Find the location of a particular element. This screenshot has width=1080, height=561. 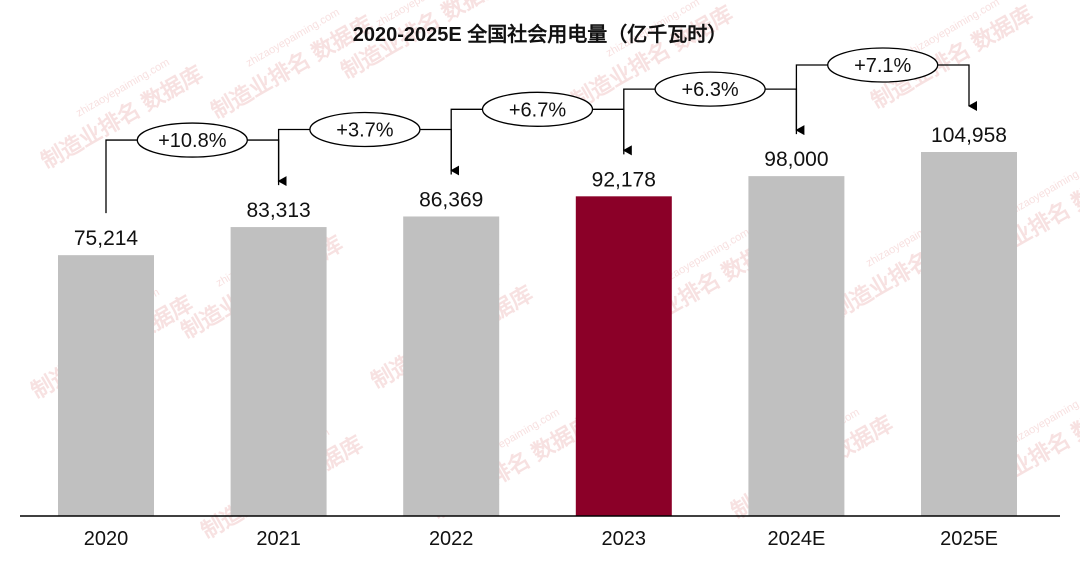

growth-label-4: +6.3% is located at coordinates (709, 90).